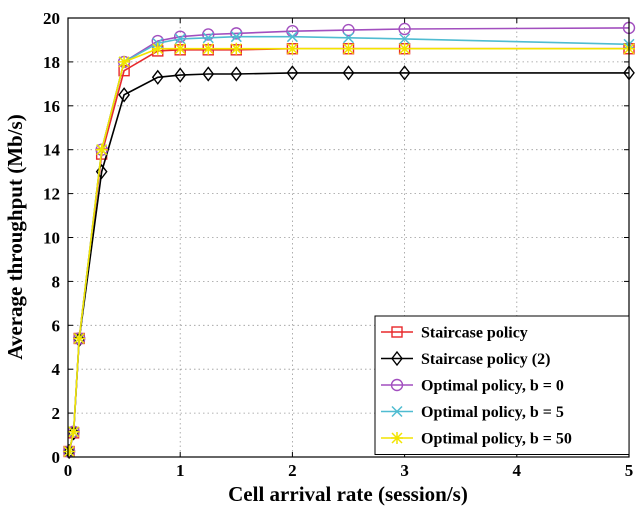 The height and width of the screenshot is (510, 641). I want to click on legend-label: Optimal policy, b = 5, so click(492, 412).